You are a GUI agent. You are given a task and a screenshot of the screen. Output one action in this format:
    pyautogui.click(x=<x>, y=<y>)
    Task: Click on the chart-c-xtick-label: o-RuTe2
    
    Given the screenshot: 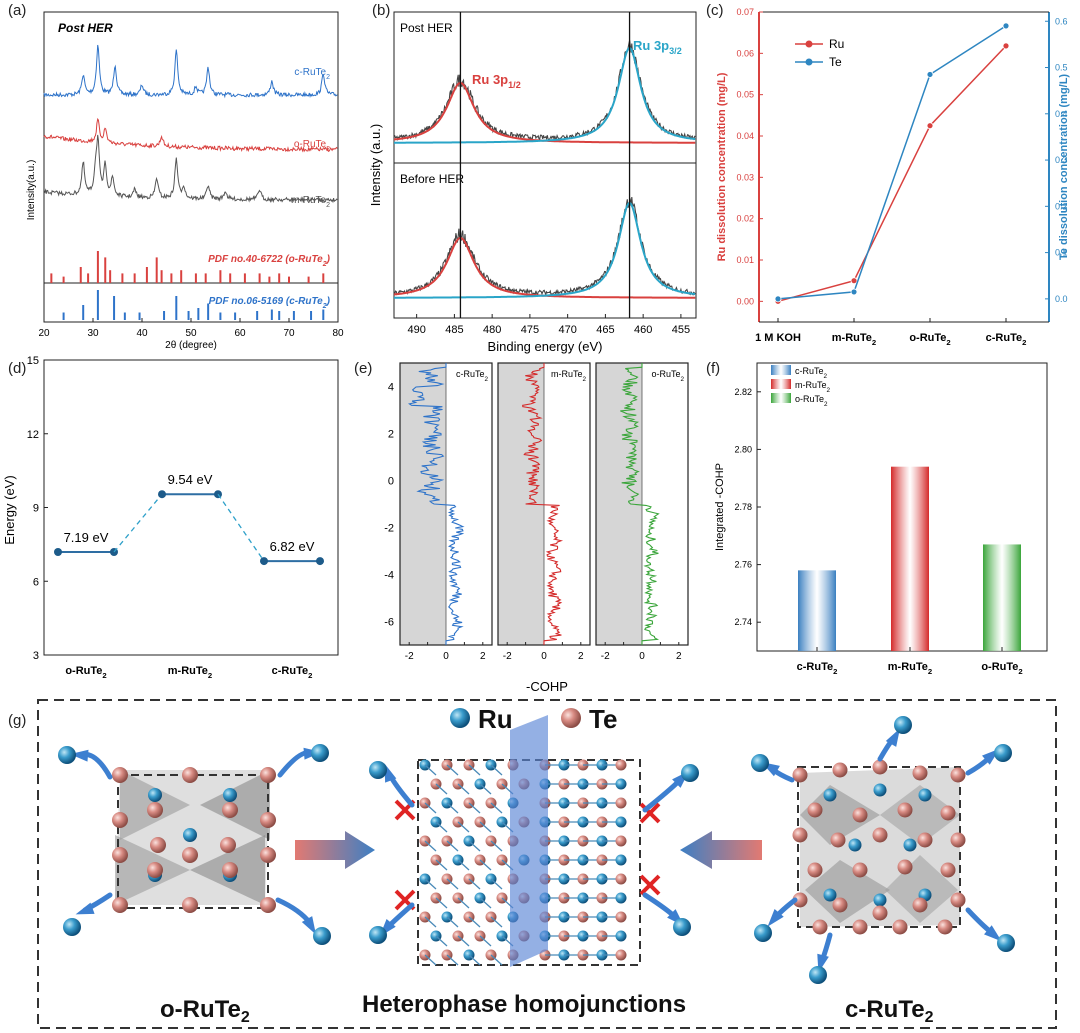 What is the action you would take?
    pyautogui.click(x=929, y=339)
    